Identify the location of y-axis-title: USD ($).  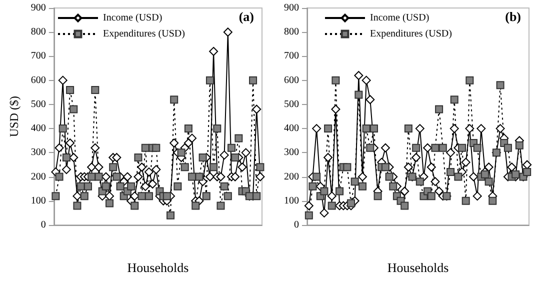
(14, 116).